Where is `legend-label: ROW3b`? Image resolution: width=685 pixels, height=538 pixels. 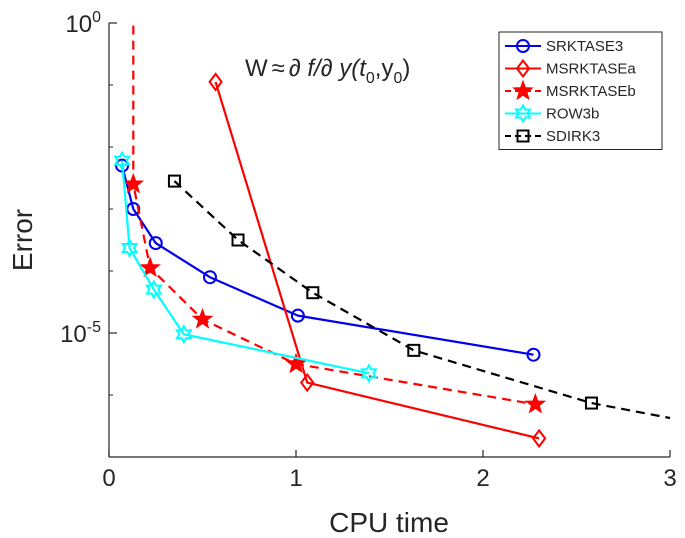
legend-label: ROW3b is located at coordinates (572, 114).